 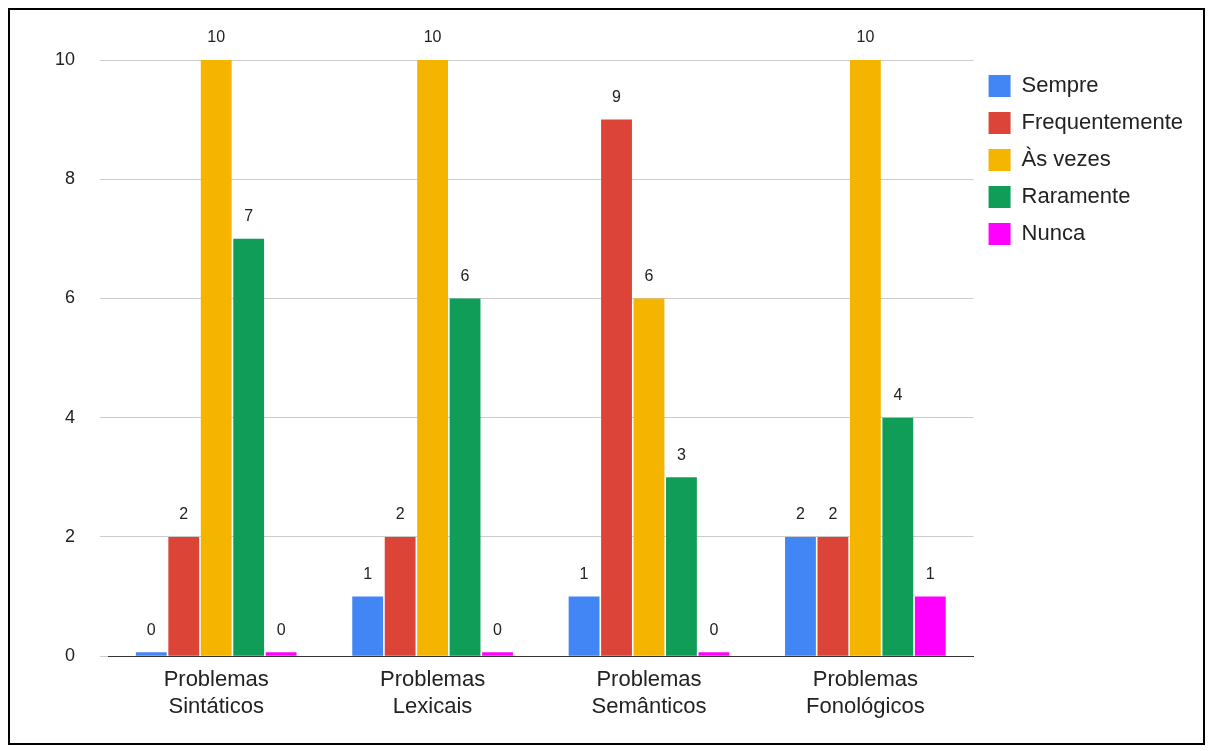 What do you see at coordinates (649, 692) in the screenshot?
I see `x-tick-label: Problemas Semânticos` at bounding box center [649, 692].